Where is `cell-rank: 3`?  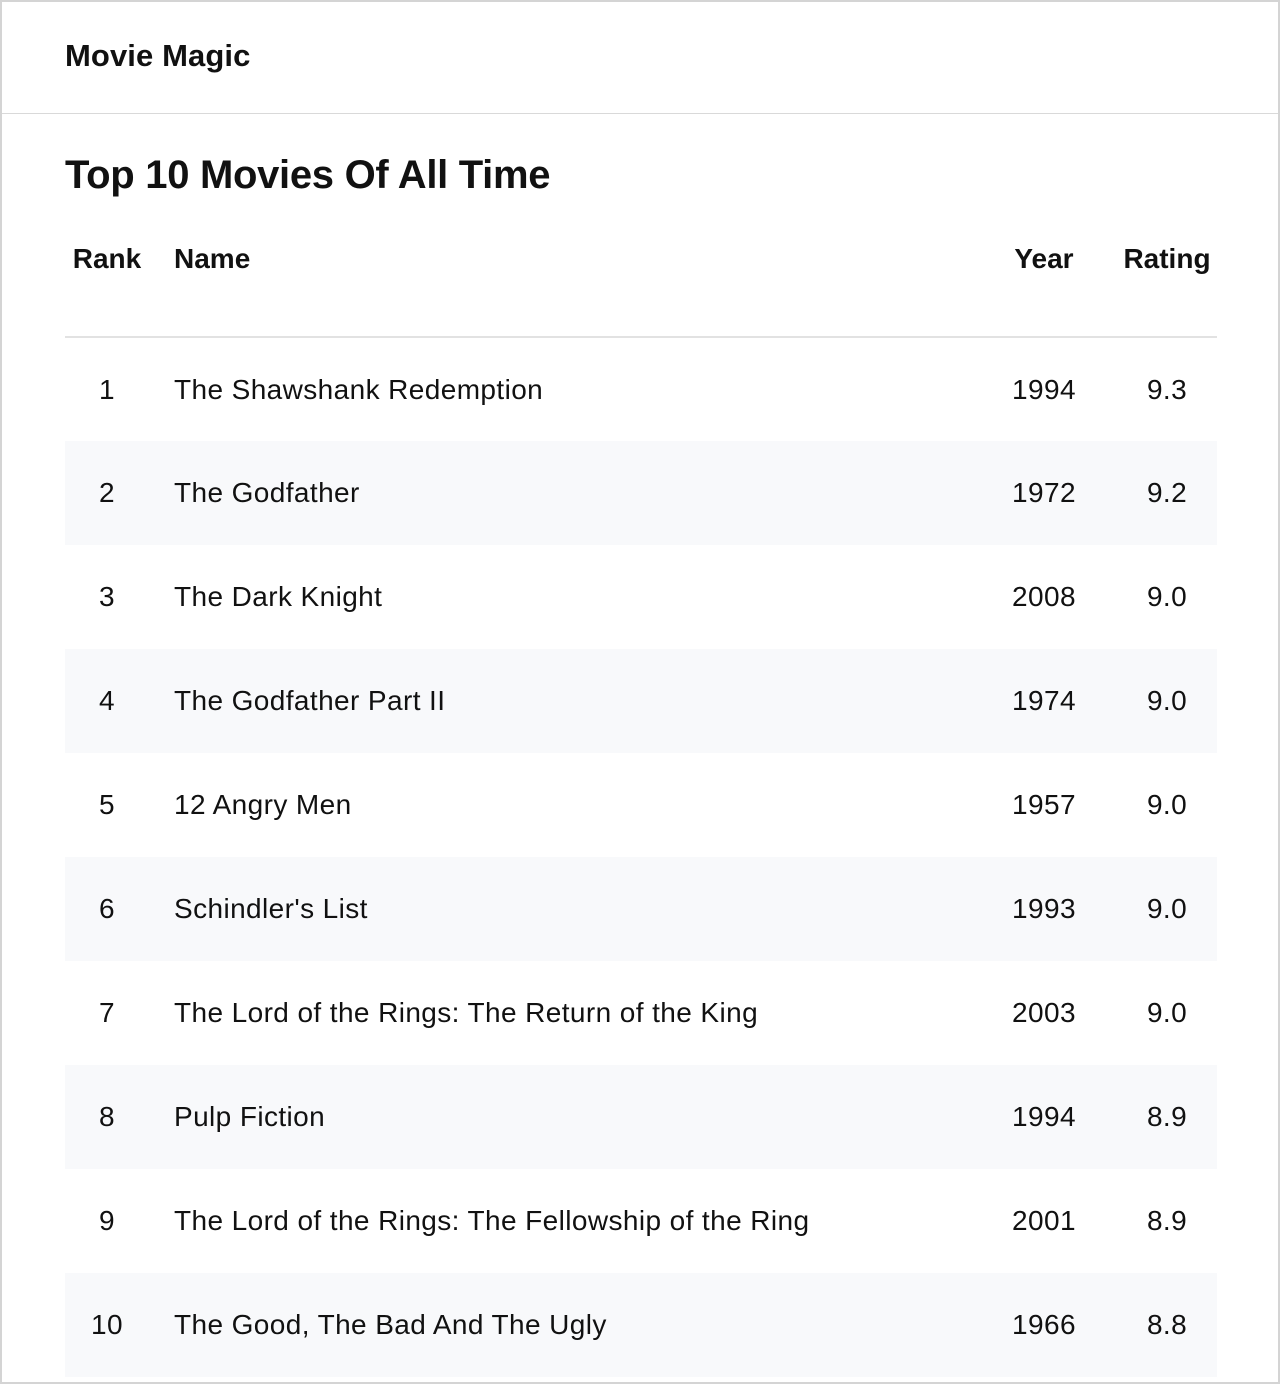 cell-rank: 3 is located at coordinates (107, 596).